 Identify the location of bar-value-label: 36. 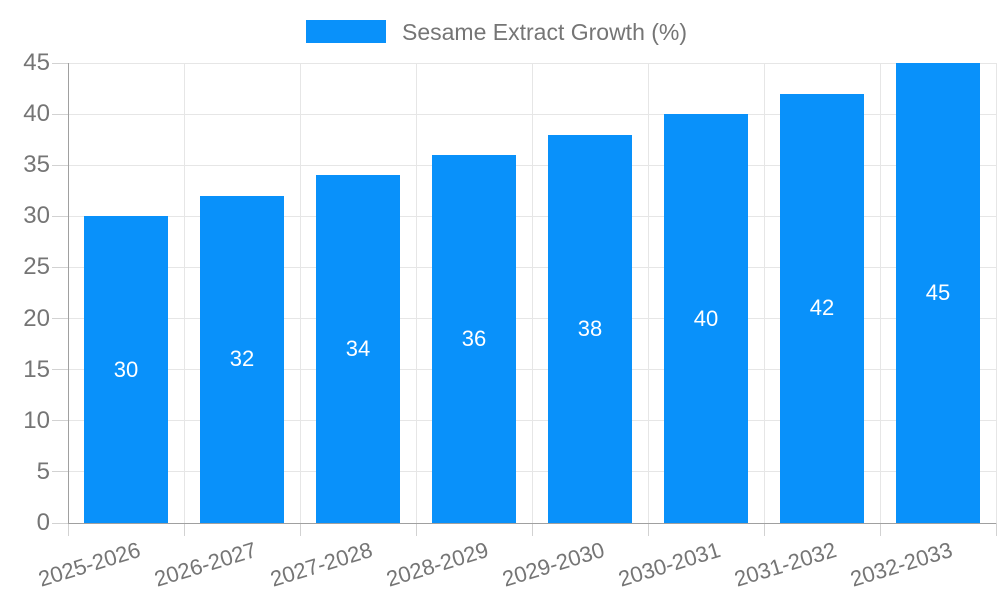
(474, 338).